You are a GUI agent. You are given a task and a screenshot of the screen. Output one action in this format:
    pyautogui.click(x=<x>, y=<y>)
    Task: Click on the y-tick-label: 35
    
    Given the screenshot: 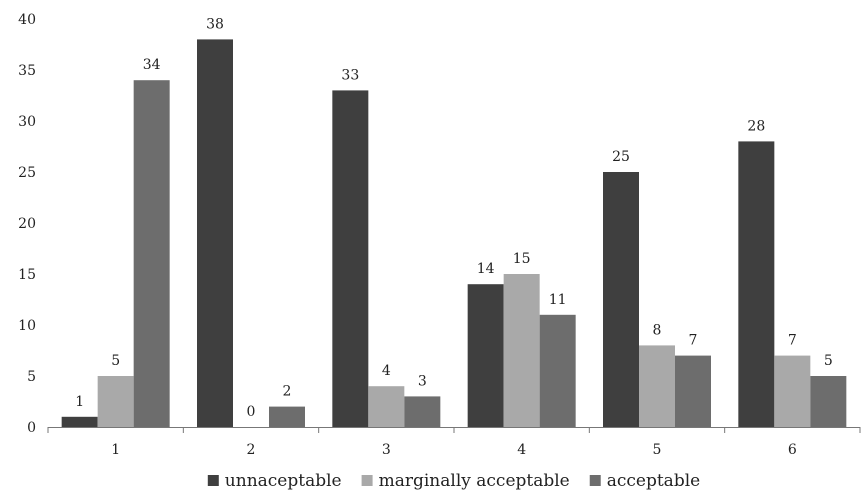 What is the action you would take?
    pyautogui.click(x=27, y=71)
    